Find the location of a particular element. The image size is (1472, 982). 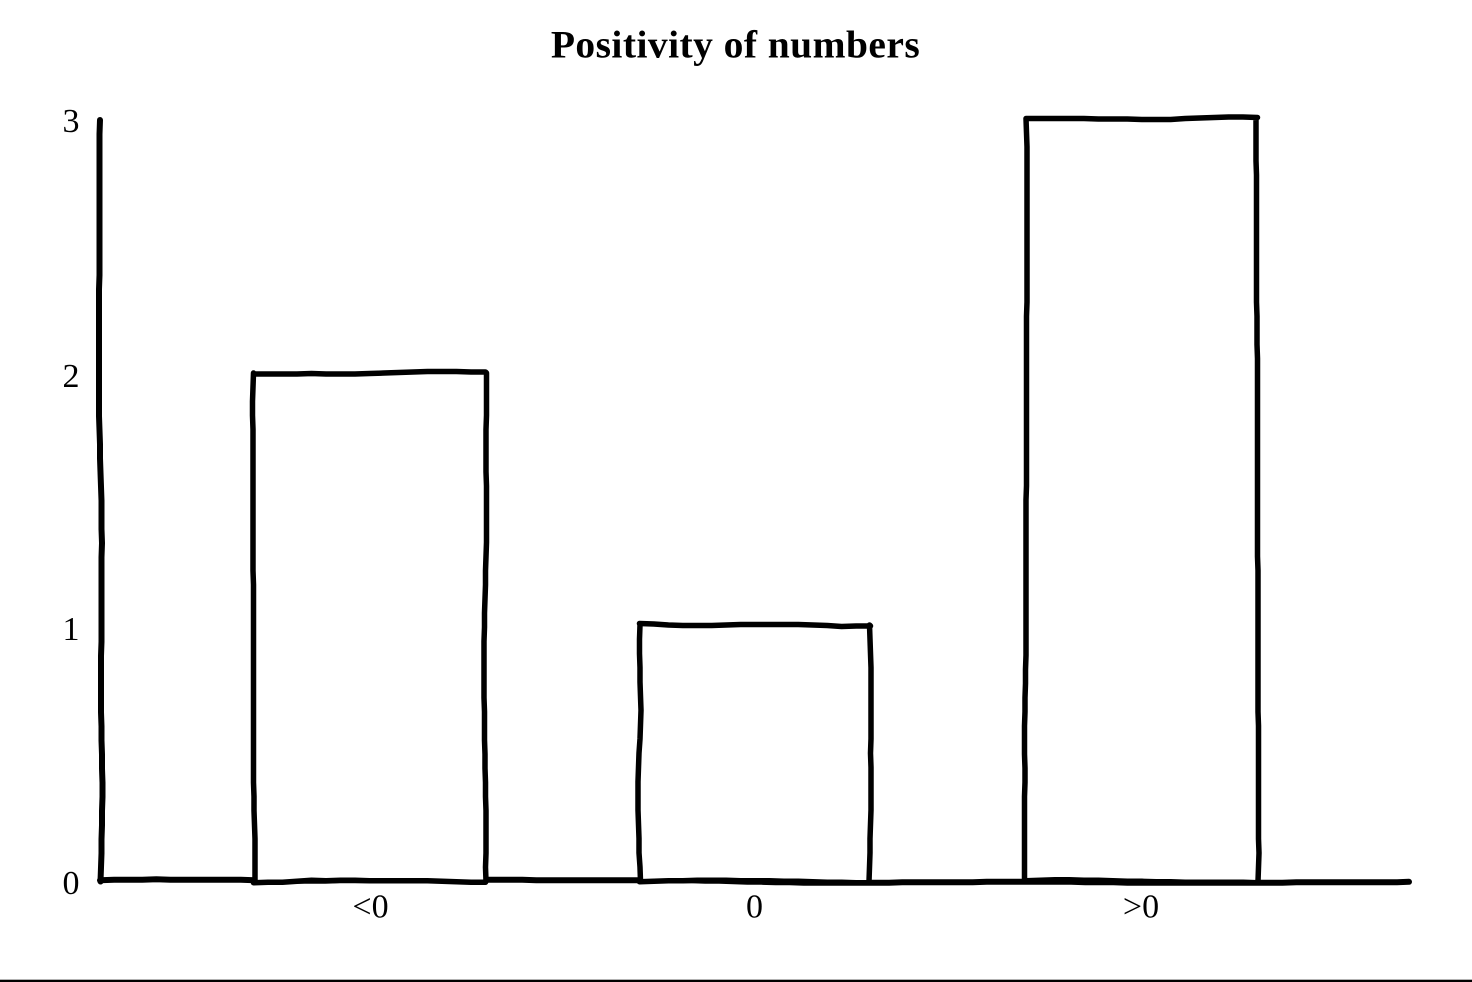

svg-text: >0 is located at coordinates (1141, 907).